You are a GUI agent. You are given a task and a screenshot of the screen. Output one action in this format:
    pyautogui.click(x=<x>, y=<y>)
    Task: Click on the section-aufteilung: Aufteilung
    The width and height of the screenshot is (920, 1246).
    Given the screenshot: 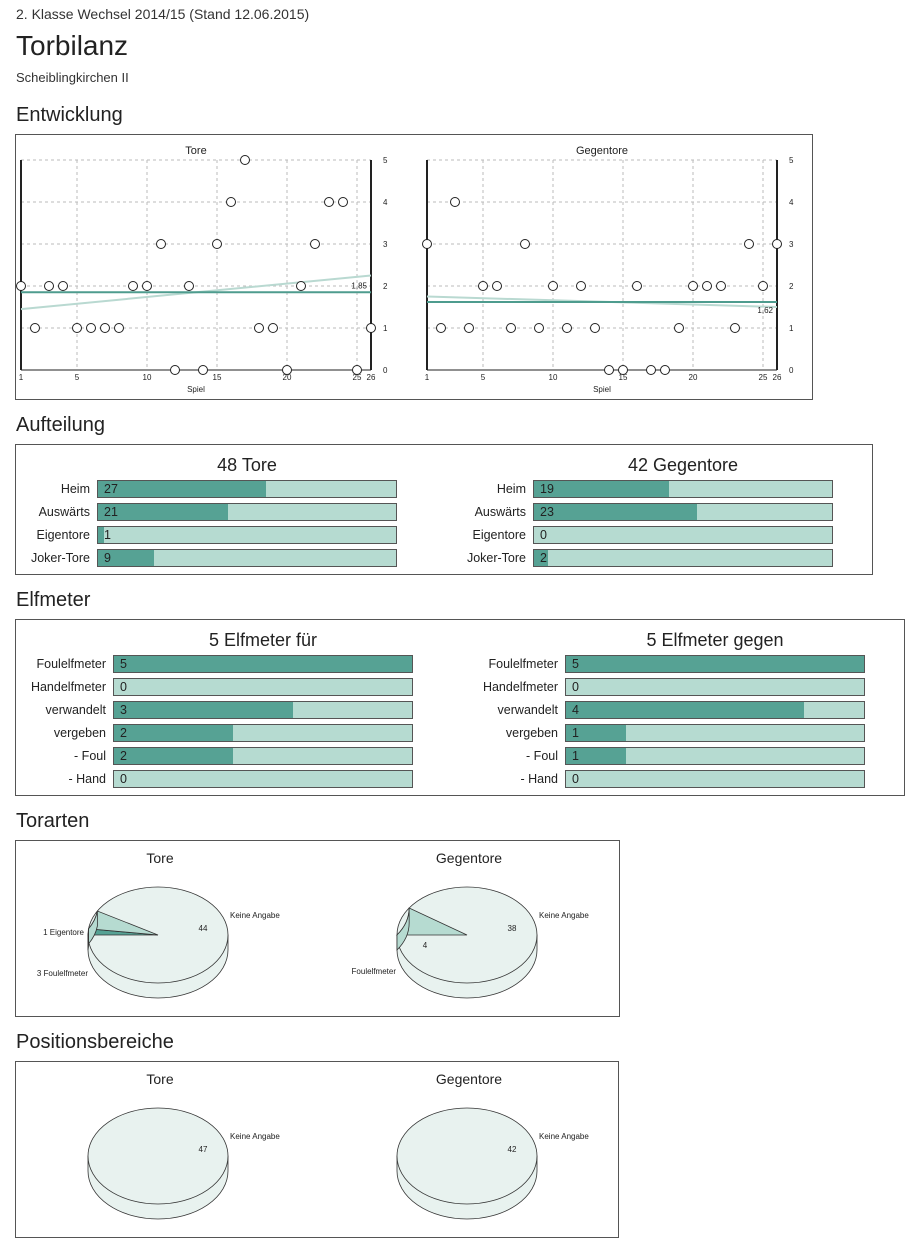 What is the action you would take?
    pyautogui.click(x=60, y=425)
    